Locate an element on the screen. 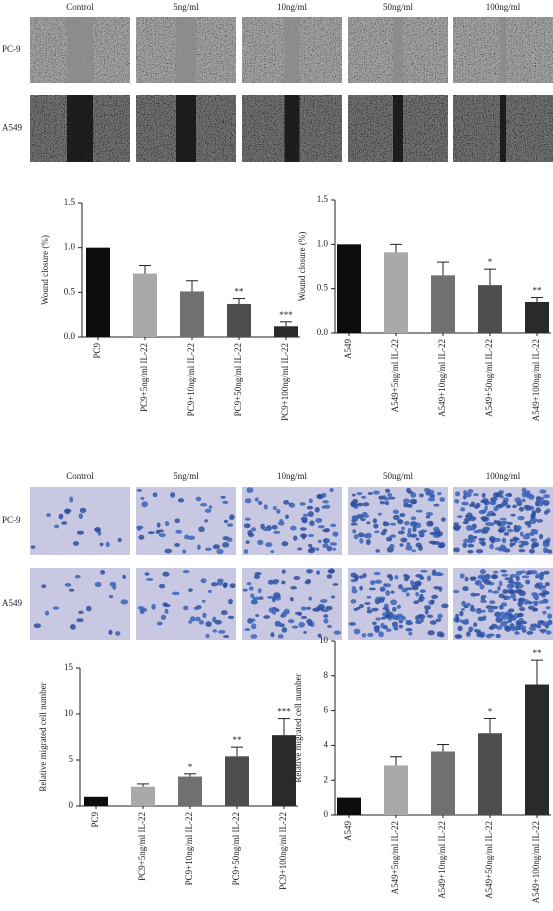 The height and width of the screenshot is (911, 553). x-tick-label: PC9+100ng/ml IL-22 is located at coordinates (285, 382).